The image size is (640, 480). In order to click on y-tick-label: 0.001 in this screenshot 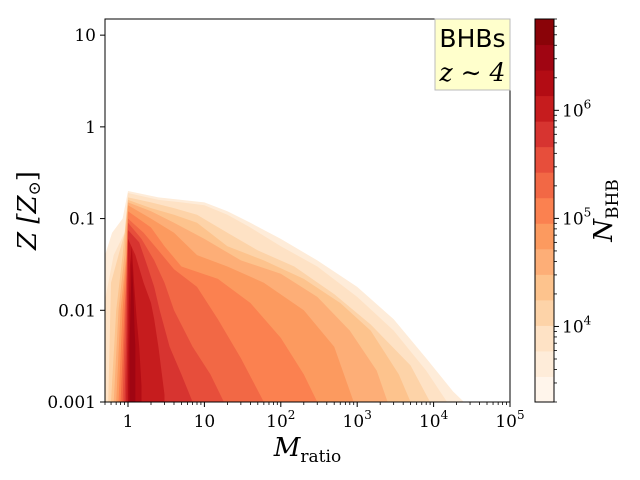, I will do `click(71, 403)`.